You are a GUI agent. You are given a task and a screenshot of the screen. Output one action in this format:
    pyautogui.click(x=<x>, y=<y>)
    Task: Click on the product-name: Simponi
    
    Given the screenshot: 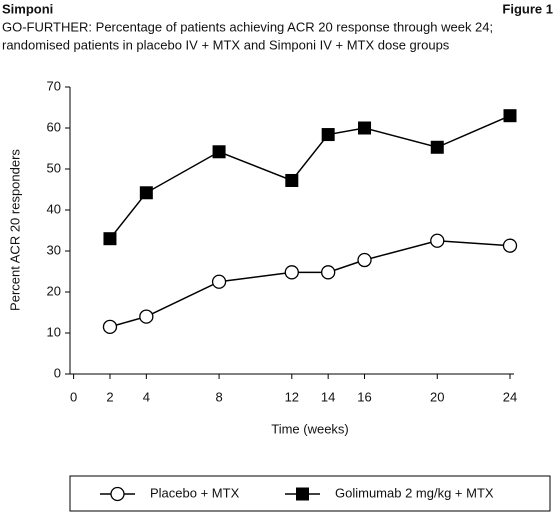 What is the action you would take?
    pyautogui.click(x=27, y=8)
    